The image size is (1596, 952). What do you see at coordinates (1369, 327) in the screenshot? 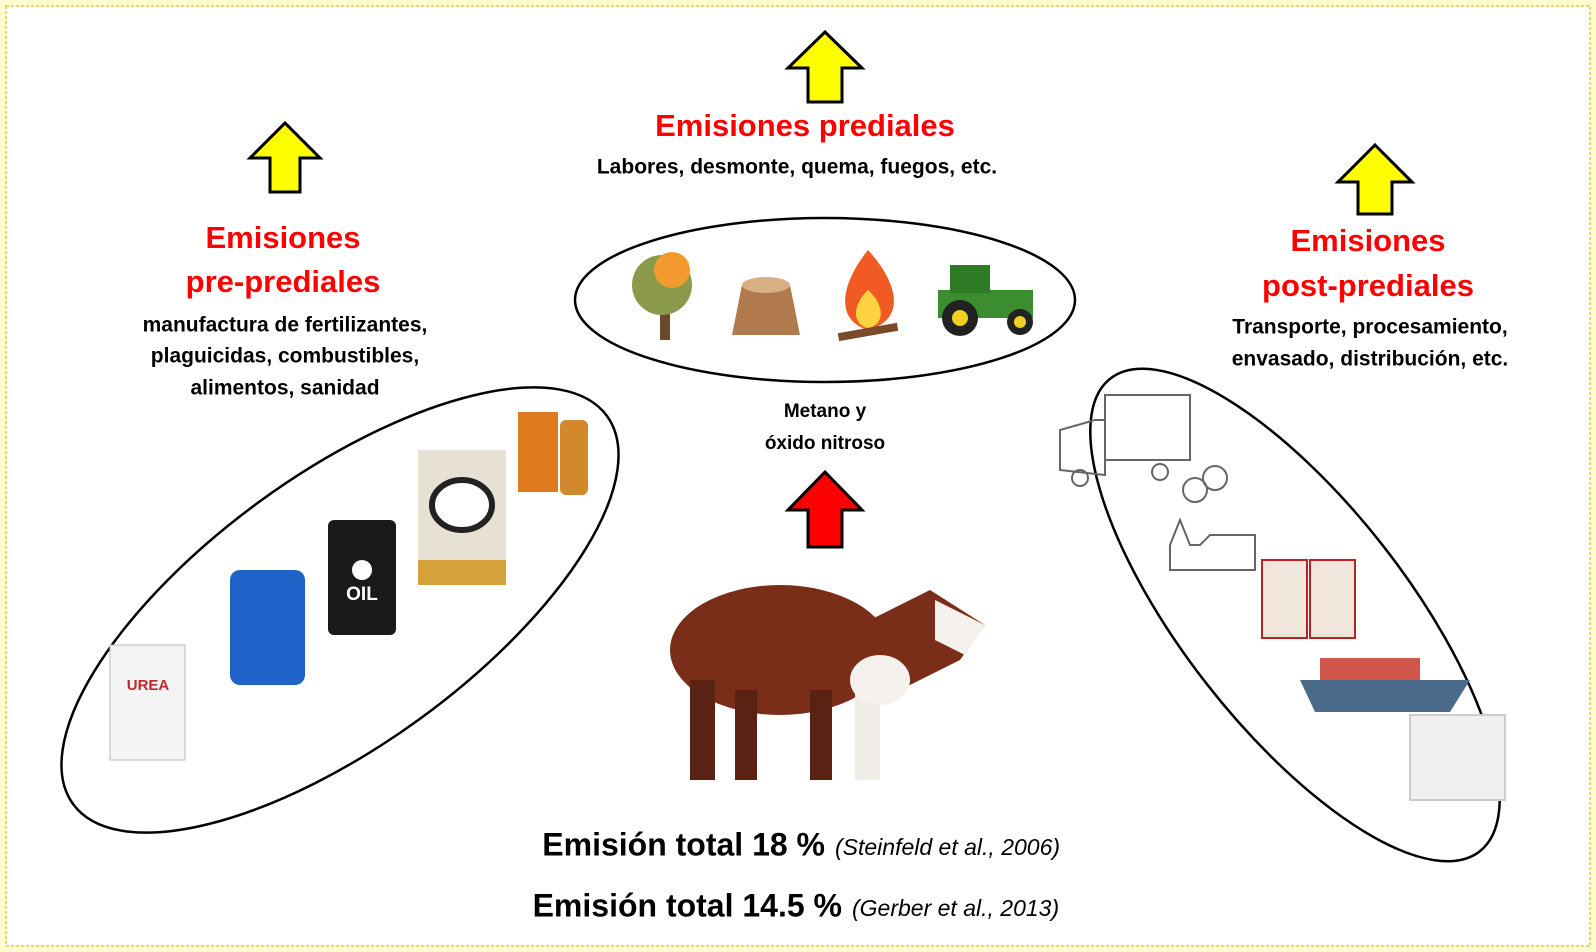
I see `right-description: Transporte, procesamiento,` at bounding box center [1369, 327].